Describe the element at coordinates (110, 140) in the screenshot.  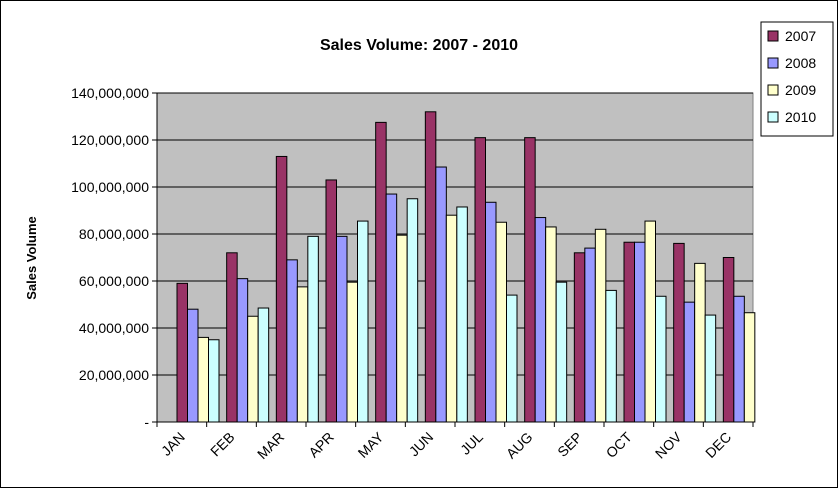
I see `y-tick-label: 120,000,000` at that location.